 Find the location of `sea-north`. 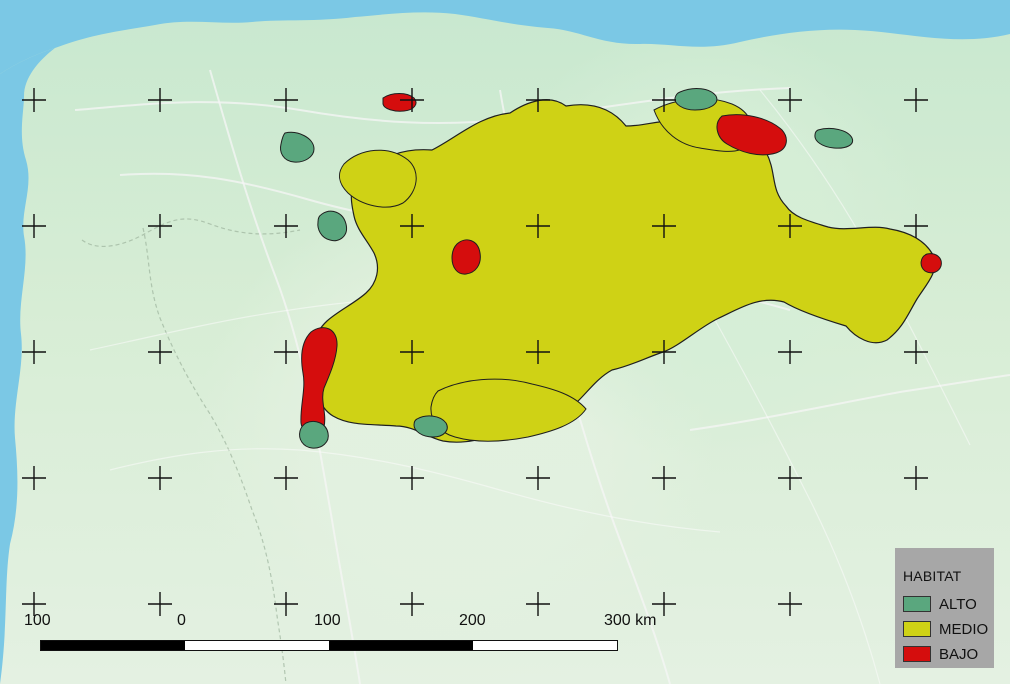

sea-north is located at coordinates (505, 37).